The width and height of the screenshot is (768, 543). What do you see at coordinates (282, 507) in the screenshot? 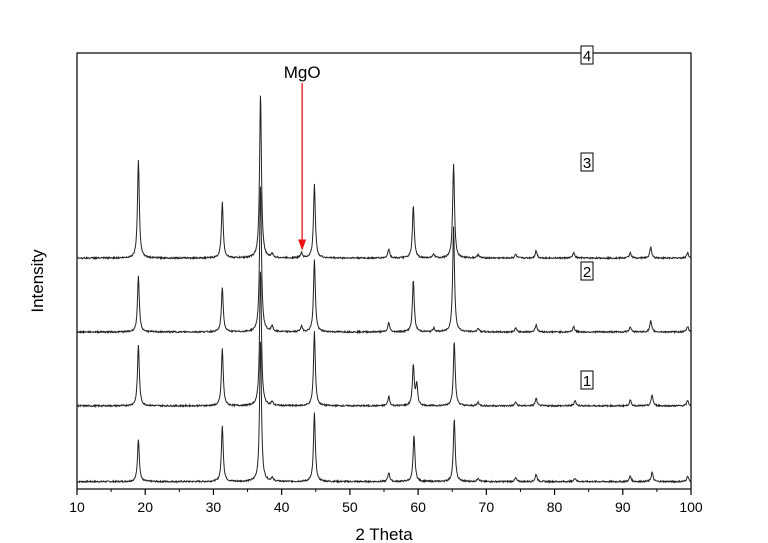
I see `x-tick-label: 40` at bounding box center [282, 507].